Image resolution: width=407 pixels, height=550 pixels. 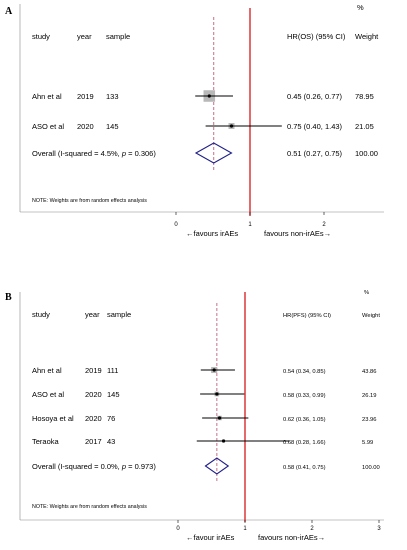 What do you see at coordinates (316, 36) in the screenshot?
I see `column-header-effect: HR(OS) (95% CI)` at bounding box center [316, 36].